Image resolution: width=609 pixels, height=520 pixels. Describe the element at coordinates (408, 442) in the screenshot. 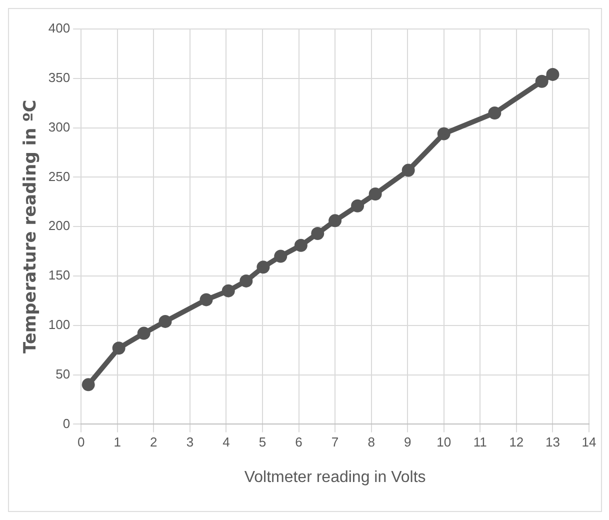

I see `x-tick-label: 9` at that location.